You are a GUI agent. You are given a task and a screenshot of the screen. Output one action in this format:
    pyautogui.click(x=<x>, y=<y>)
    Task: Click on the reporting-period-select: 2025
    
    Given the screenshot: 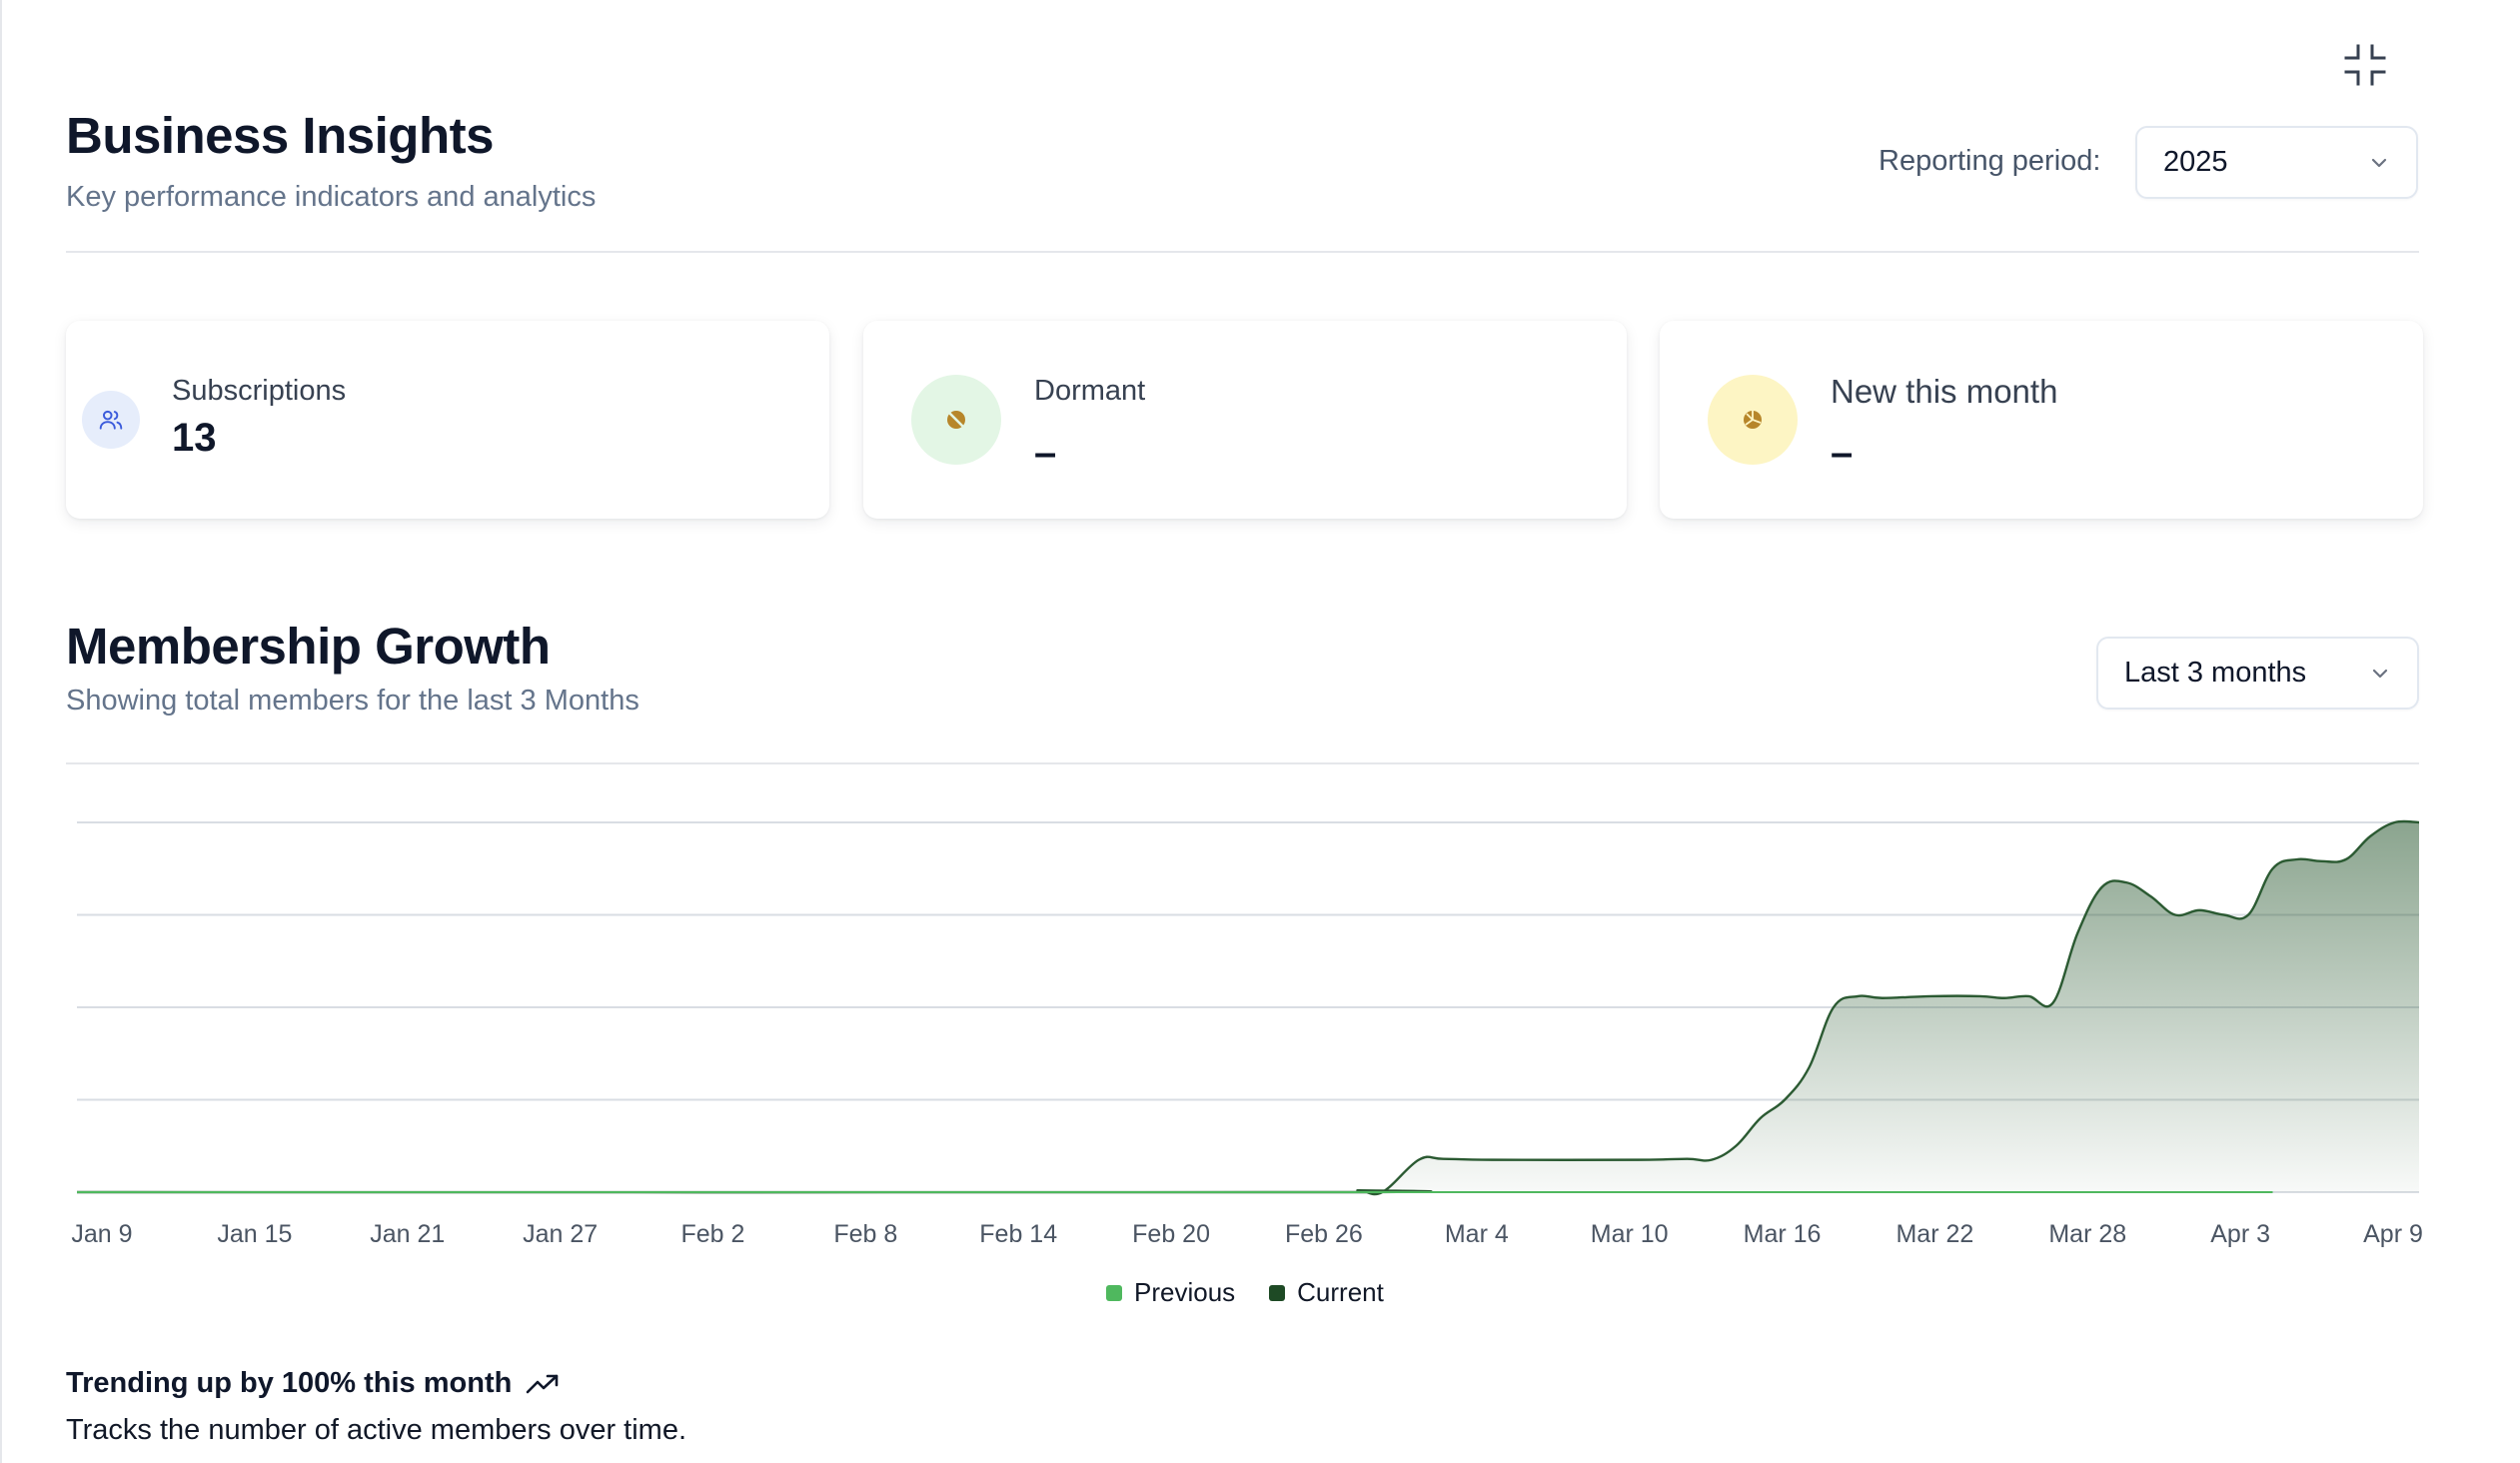 What is the action you would take?
    pyautogui.click(x=2276, y=162)
    